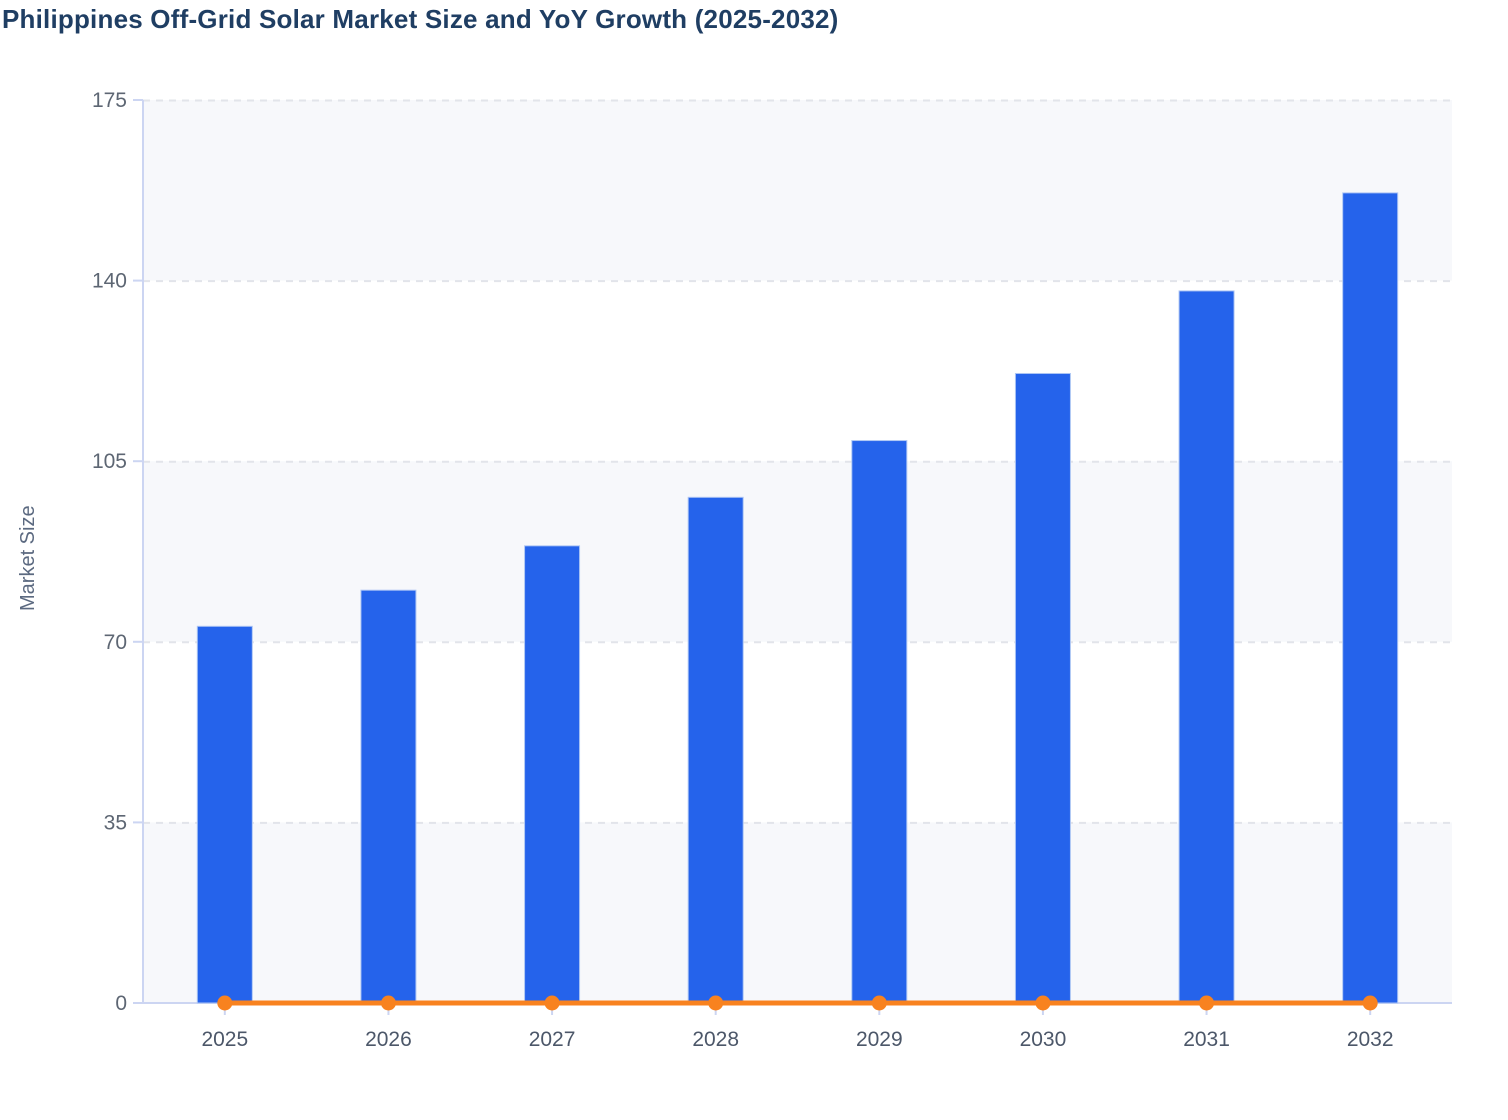 The image size is (1508, 1120). I want to click on yoy-marker-2032, so click(1370, 1003).